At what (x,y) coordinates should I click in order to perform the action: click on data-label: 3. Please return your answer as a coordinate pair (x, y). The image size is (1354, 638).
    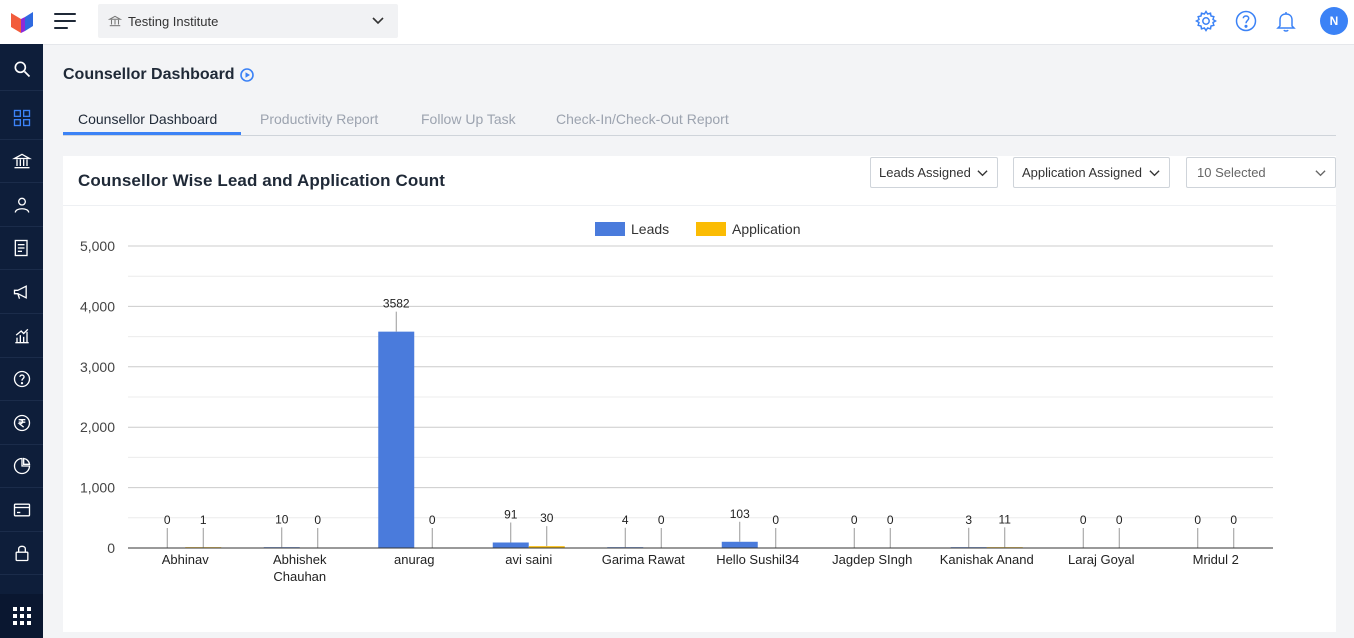
    Looking at the image, I should click on (968, 520).